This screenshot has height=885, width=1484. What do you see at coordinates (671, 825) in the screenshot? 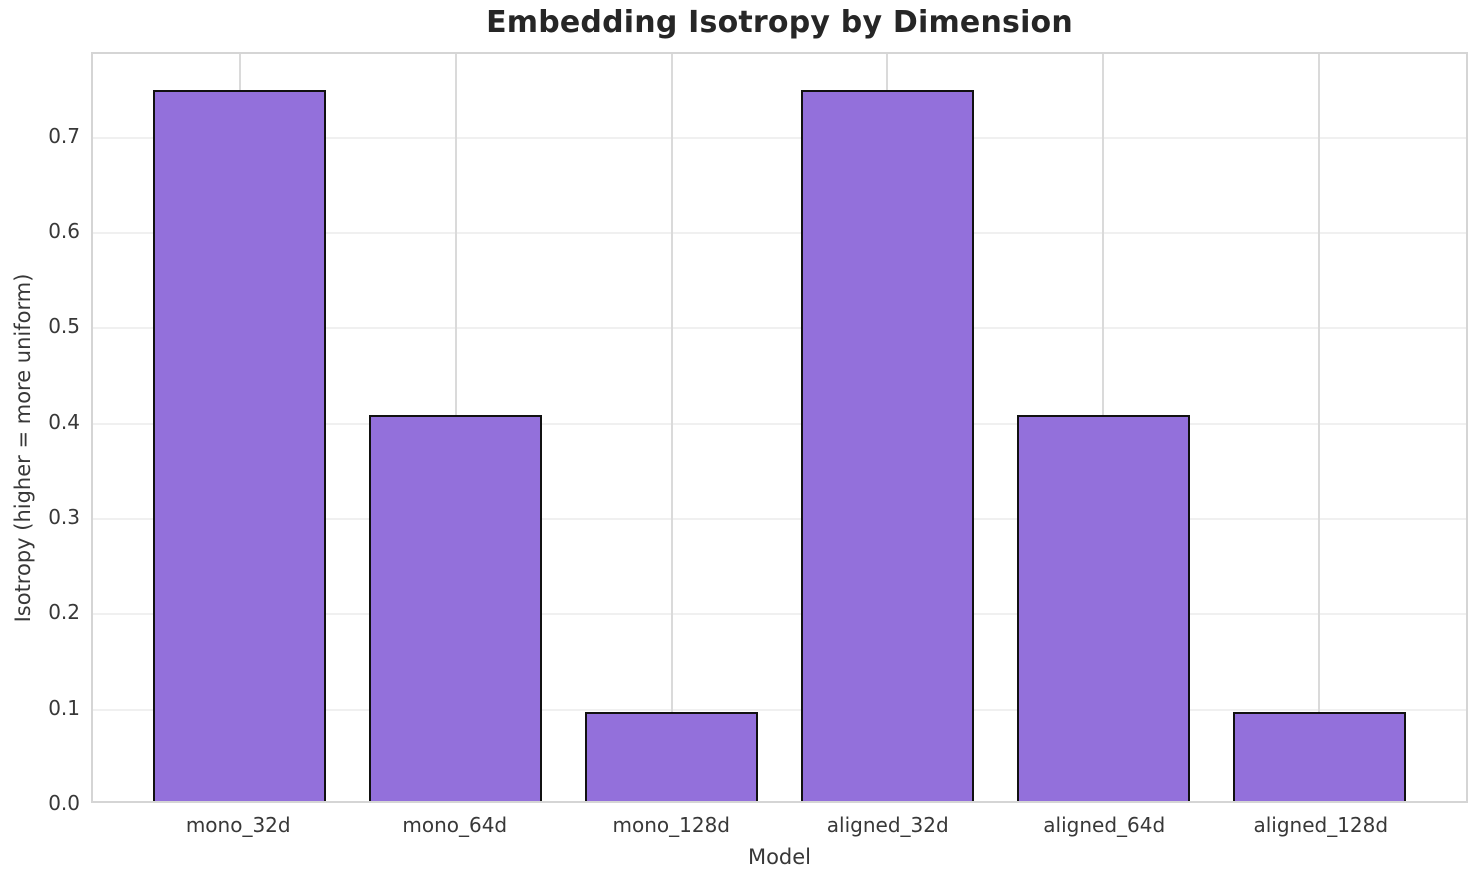
I see `x-tick-label: mono_128d` at bounding box center [671, 825].